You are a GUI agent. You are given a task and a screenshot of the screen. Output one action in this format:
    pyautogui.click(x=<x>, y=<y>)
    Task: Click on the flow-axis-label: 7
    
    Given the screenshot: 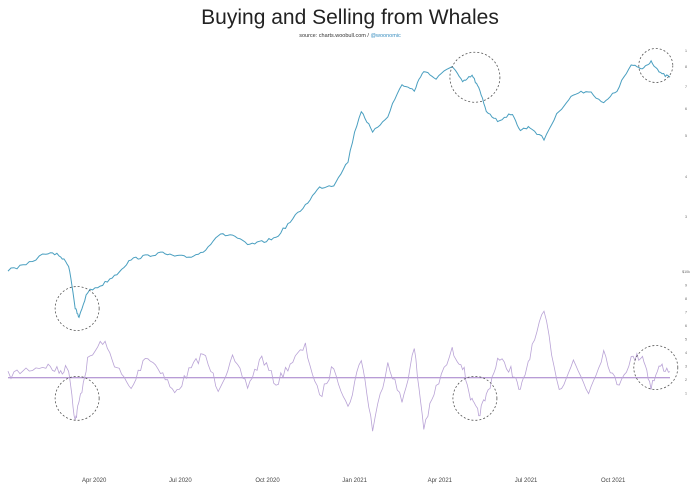 What is the action you would take?
    pyautogui.click(x=686, y=313)
    